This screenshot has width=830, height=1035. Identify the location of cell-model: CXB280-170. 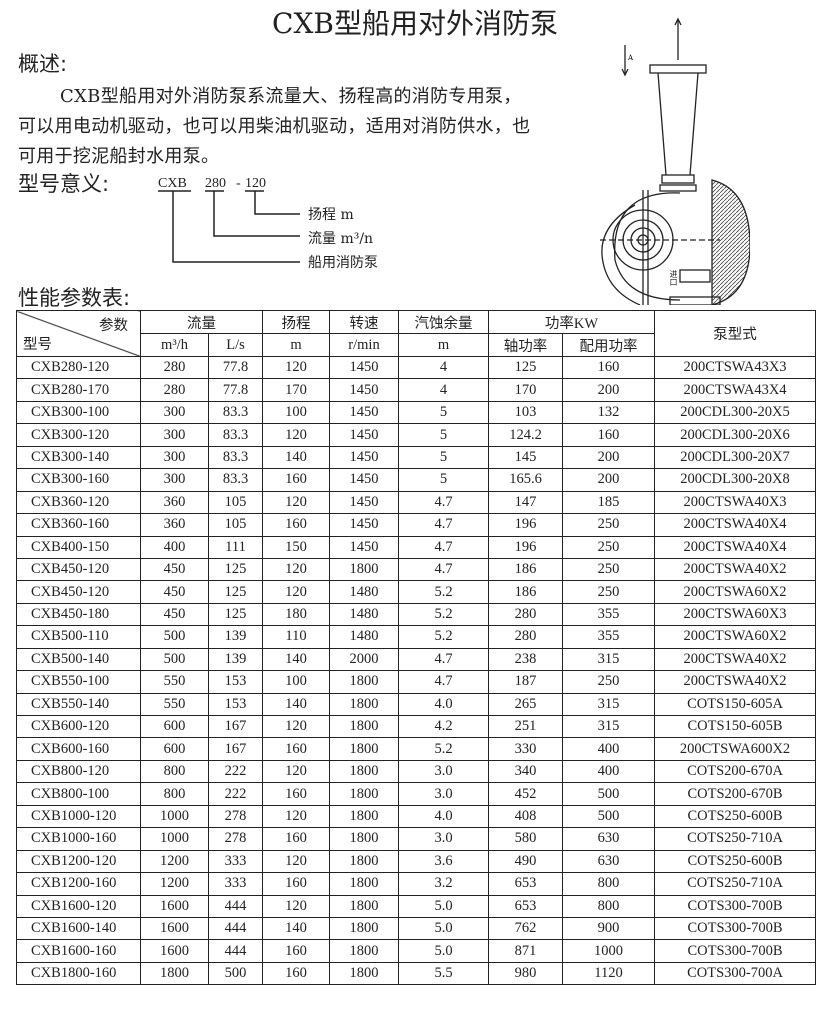
(78, 390).